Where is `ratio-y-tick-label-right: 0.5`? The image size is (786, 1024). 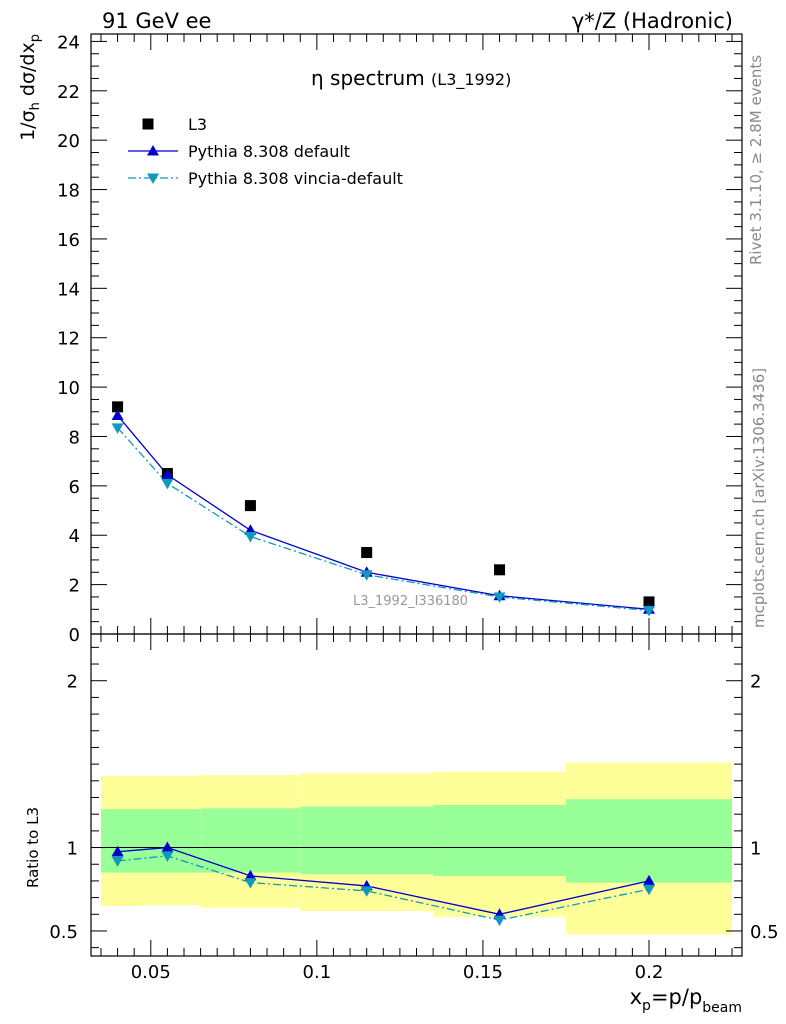 ratio-y-tick-label-right: 0.5 is located at coordinates (764, 932).